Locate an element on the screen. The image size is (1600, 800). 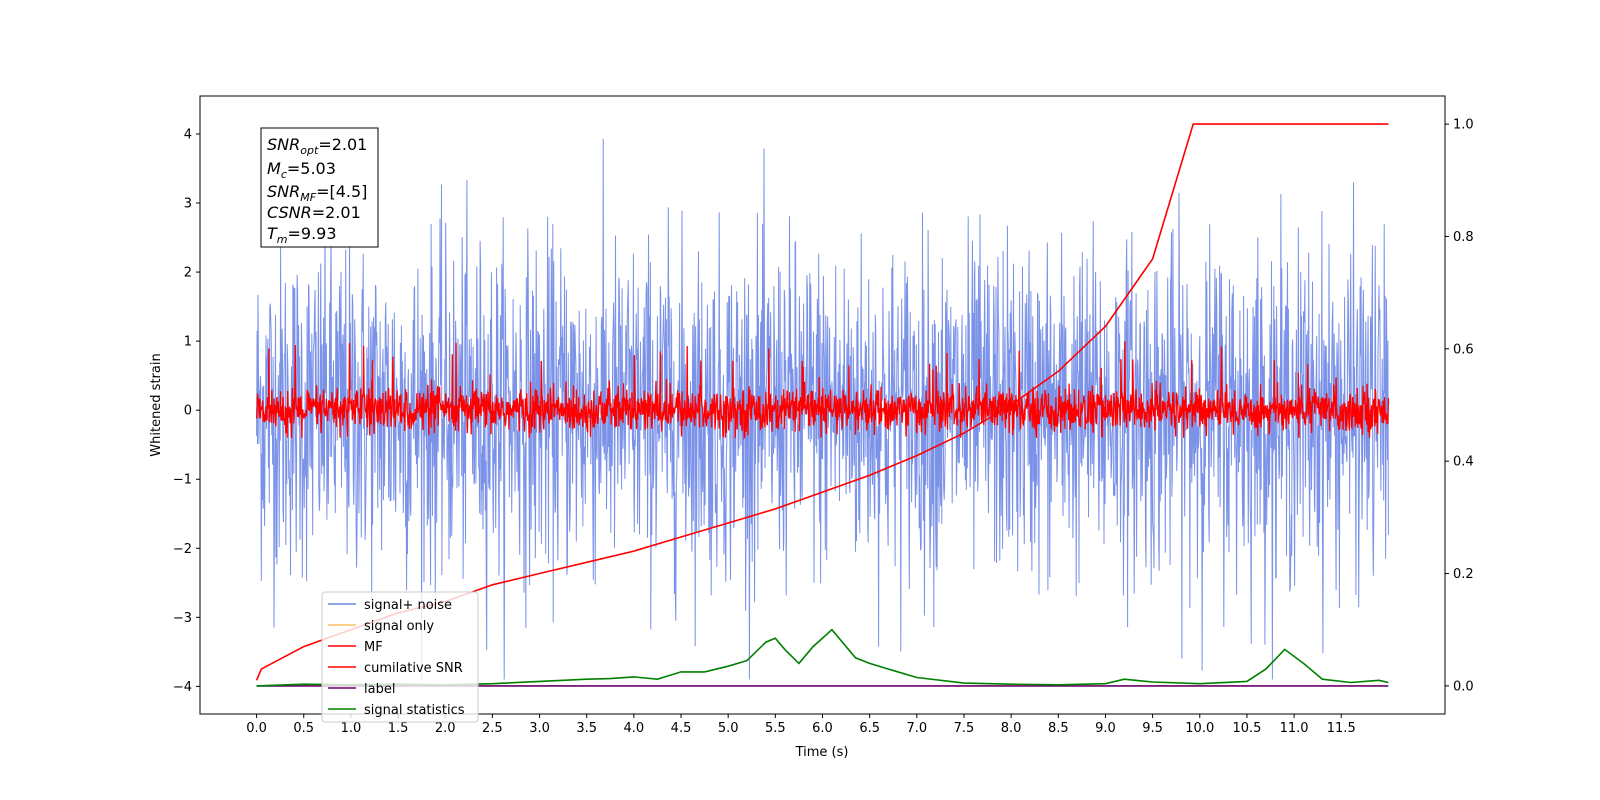
y-left-tick-label: 3 is located at coordinates (188, 204).